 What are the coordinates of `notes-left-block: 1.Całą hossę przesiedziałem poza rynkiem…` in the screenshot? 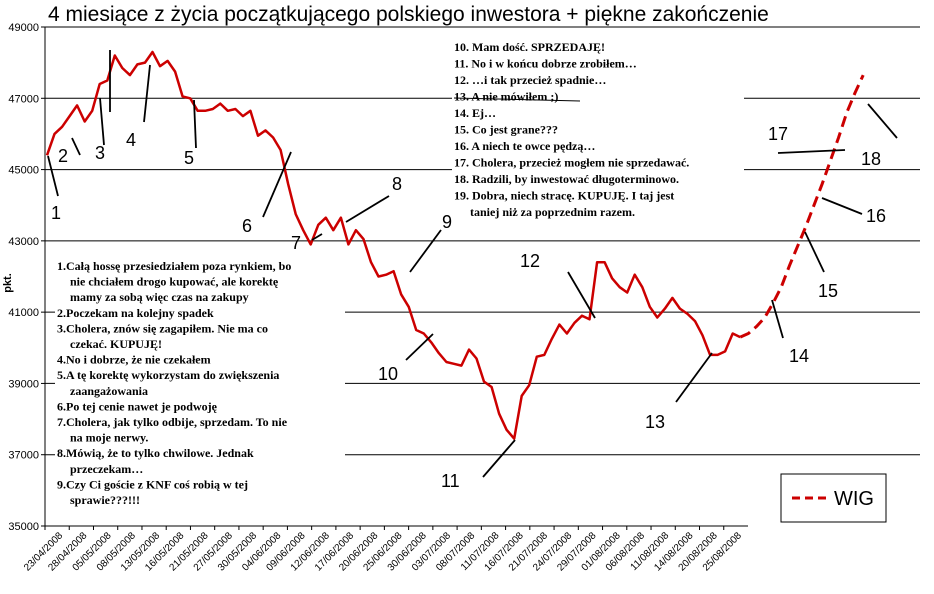 It's located at (200, 389).